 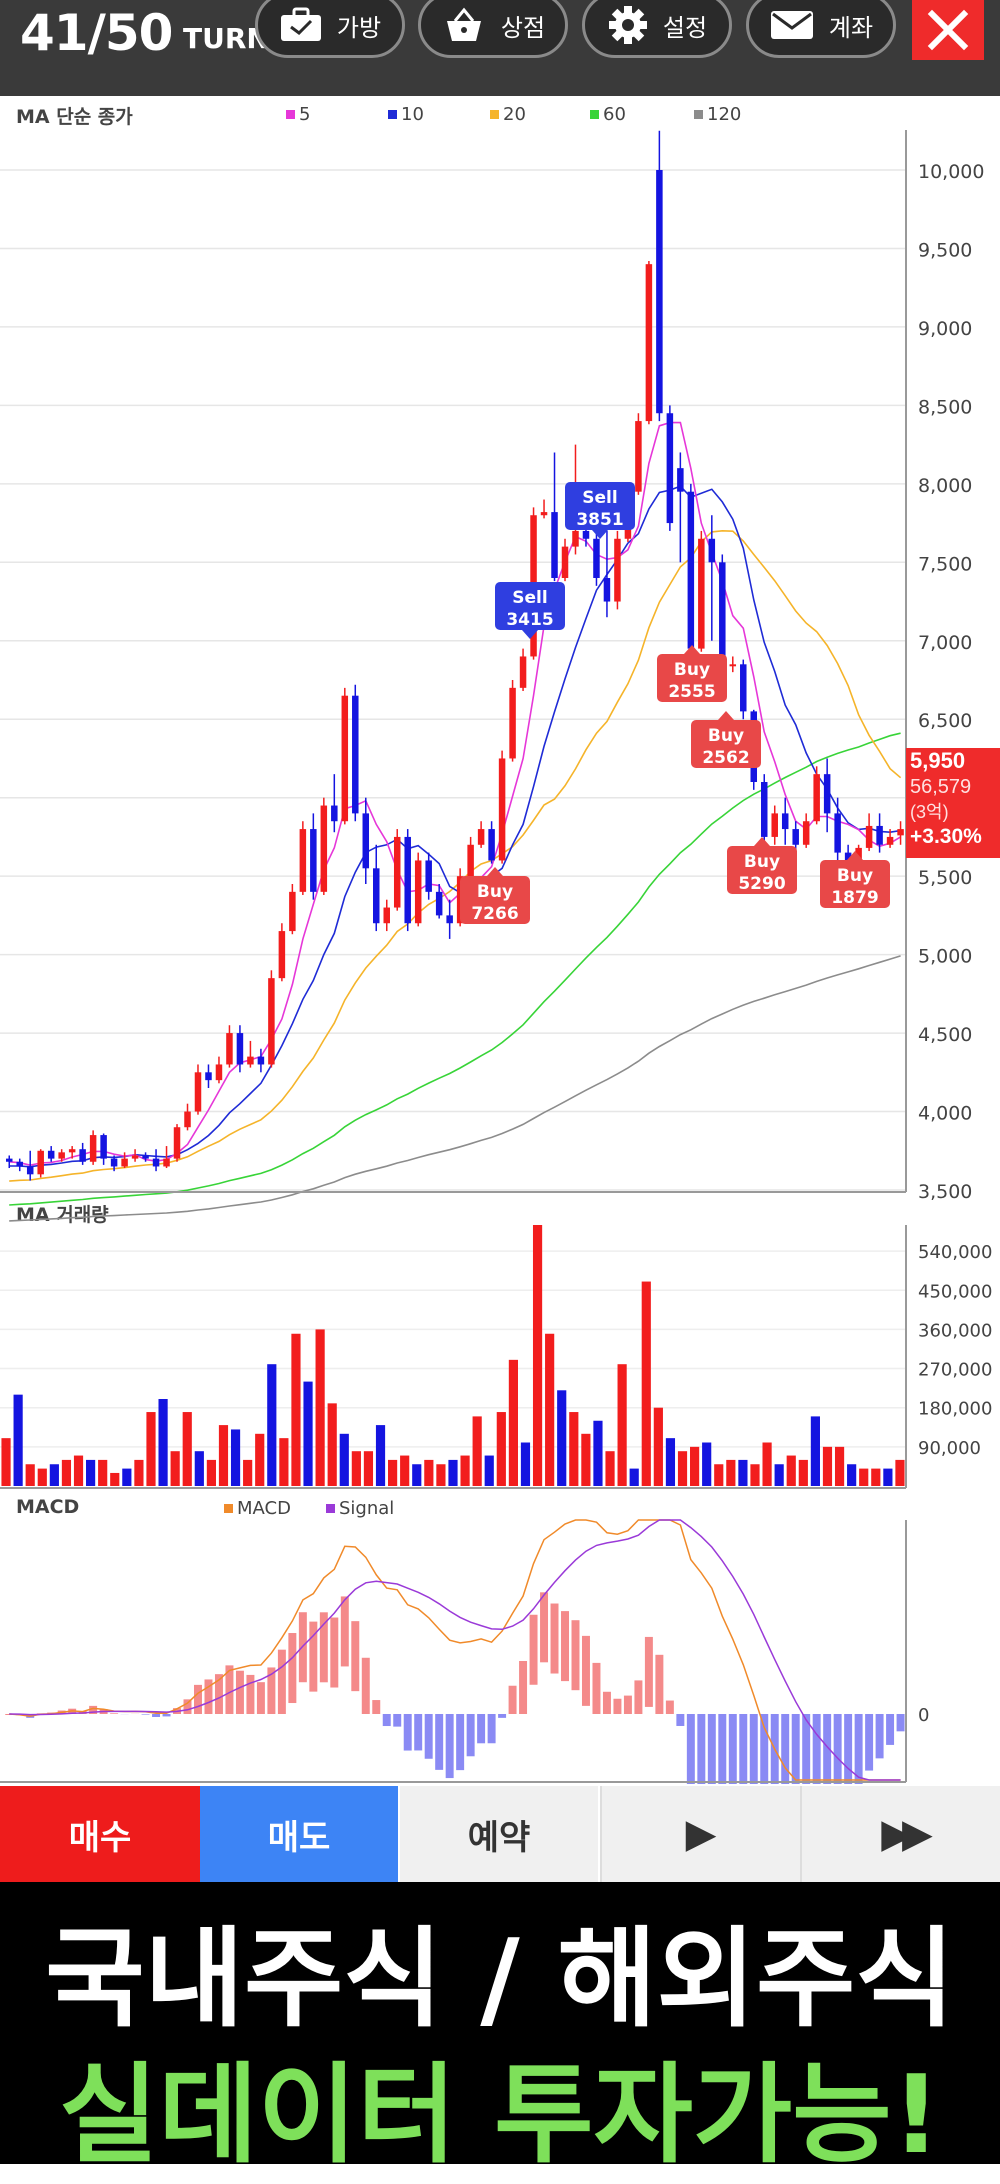 What do you see at coordinates (726, 715) in the screenshot?
I see `buy-signal-pointer` at bounding box center [726, 715].